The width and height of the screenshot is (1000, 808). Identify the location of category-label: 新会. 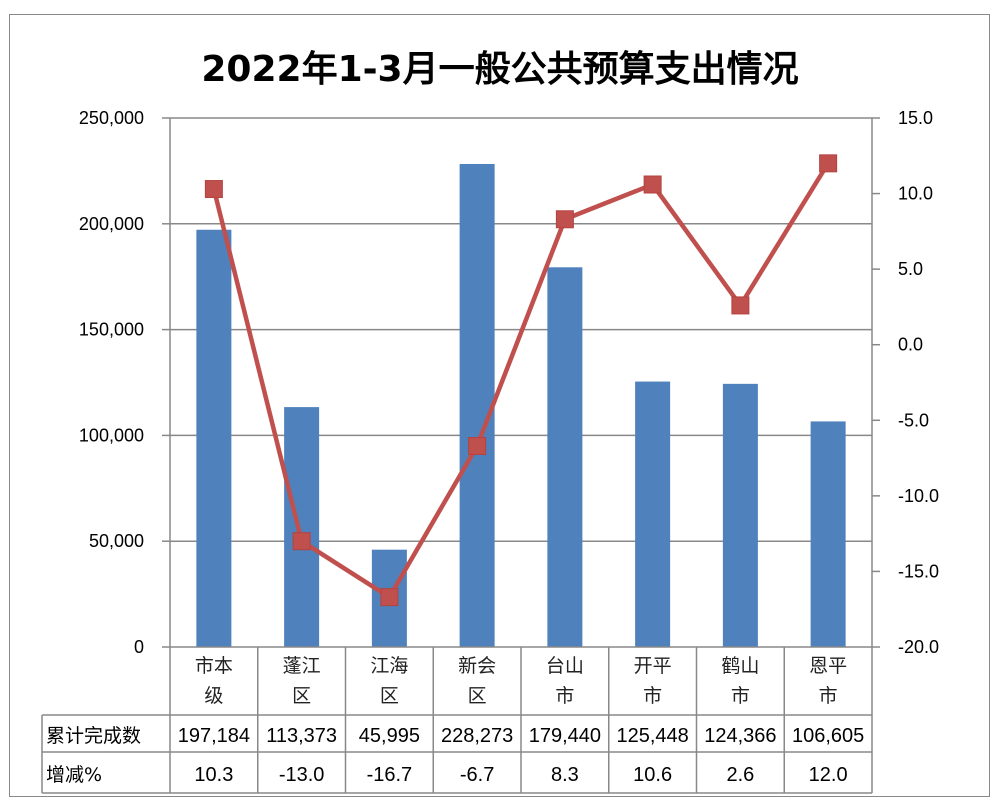
(477, 666).